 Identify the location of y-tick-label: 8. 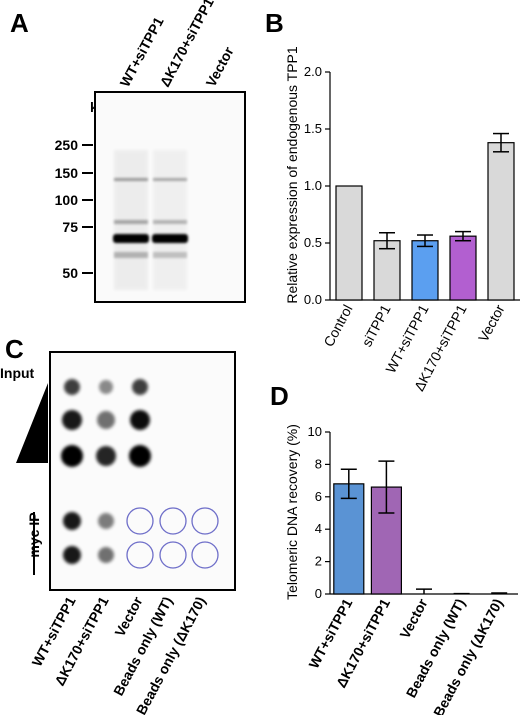
(318, 463).